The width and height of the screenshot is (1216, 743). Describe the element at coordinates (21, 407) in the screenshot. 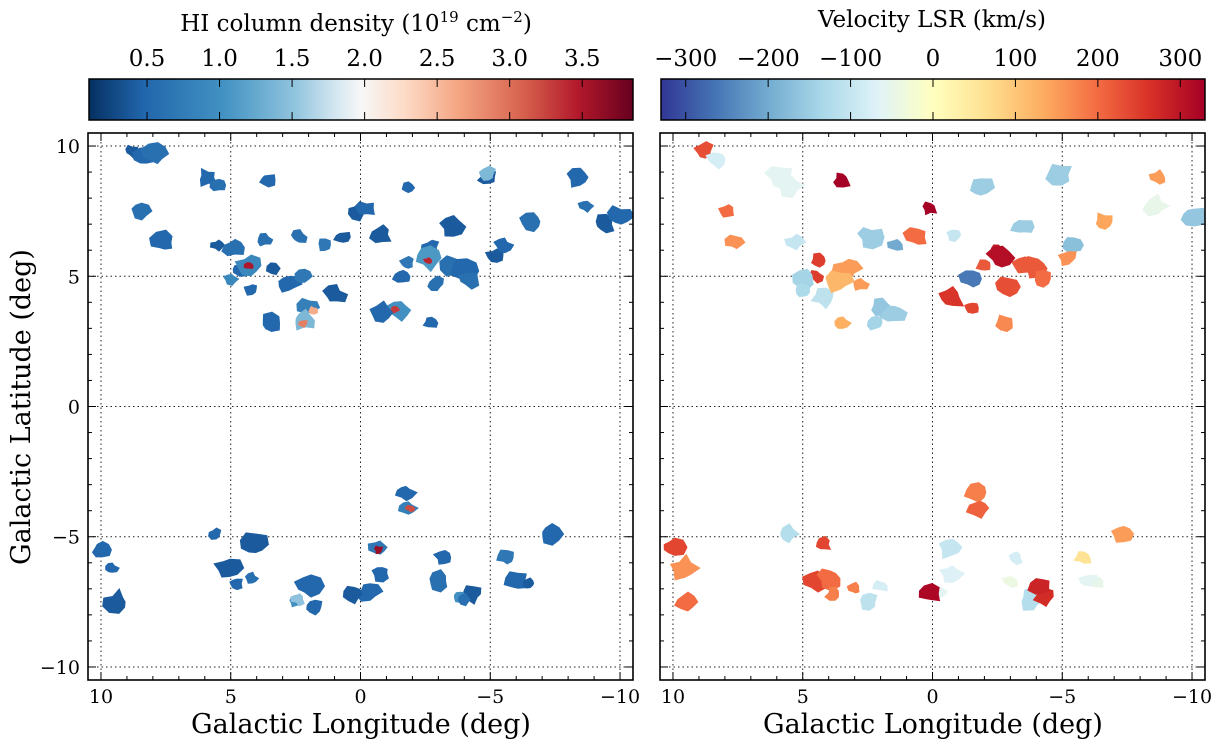

I see `y-axis-title: Galactic Latitude (deg)` at that location.